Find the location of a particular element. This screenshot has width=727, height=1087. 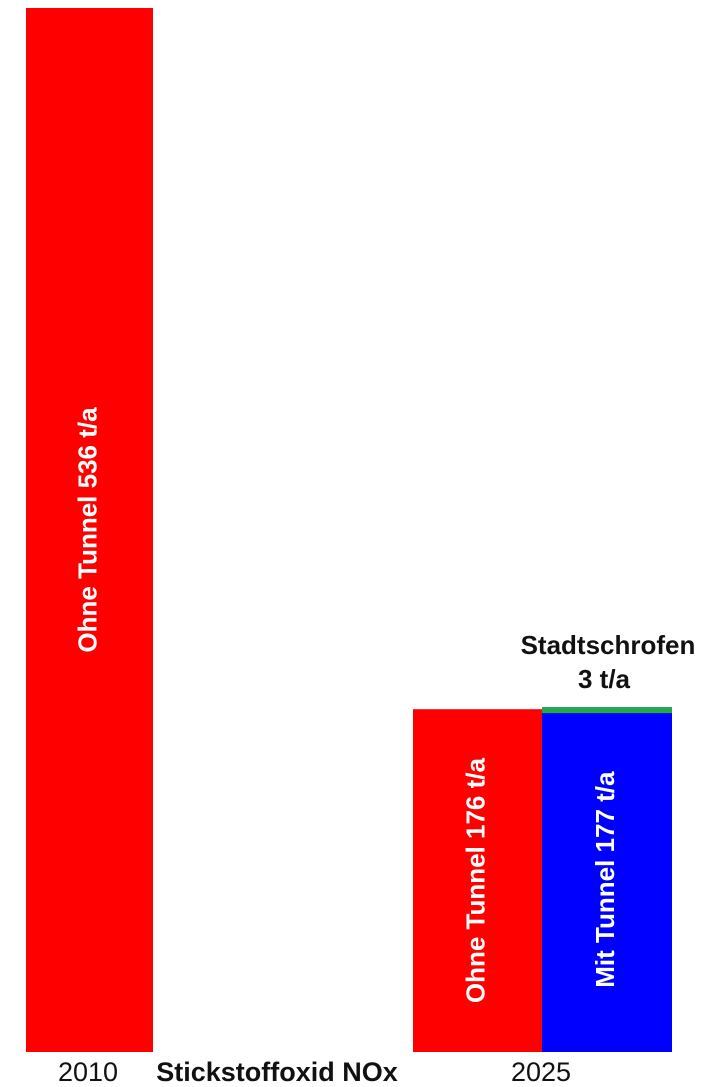

bar-2025-mit-tunnel is located at coordinates (607, 879).